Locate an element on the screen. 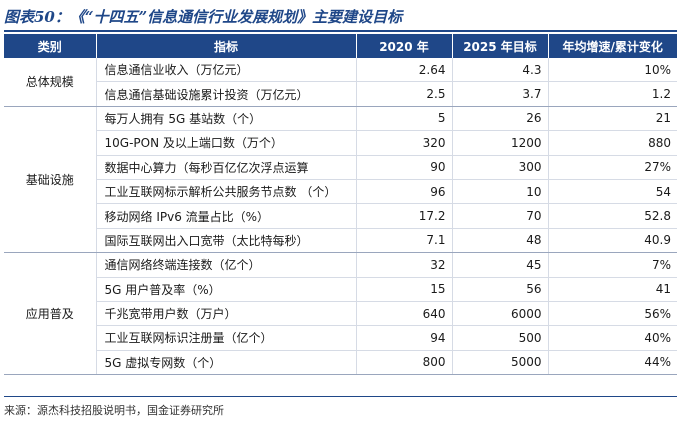 Image resolution: width=687 pixels, height=424 pixels. table-row: 5G 虚拟专网数（个） 800 5000 44% is located at coordinates (340, 363).